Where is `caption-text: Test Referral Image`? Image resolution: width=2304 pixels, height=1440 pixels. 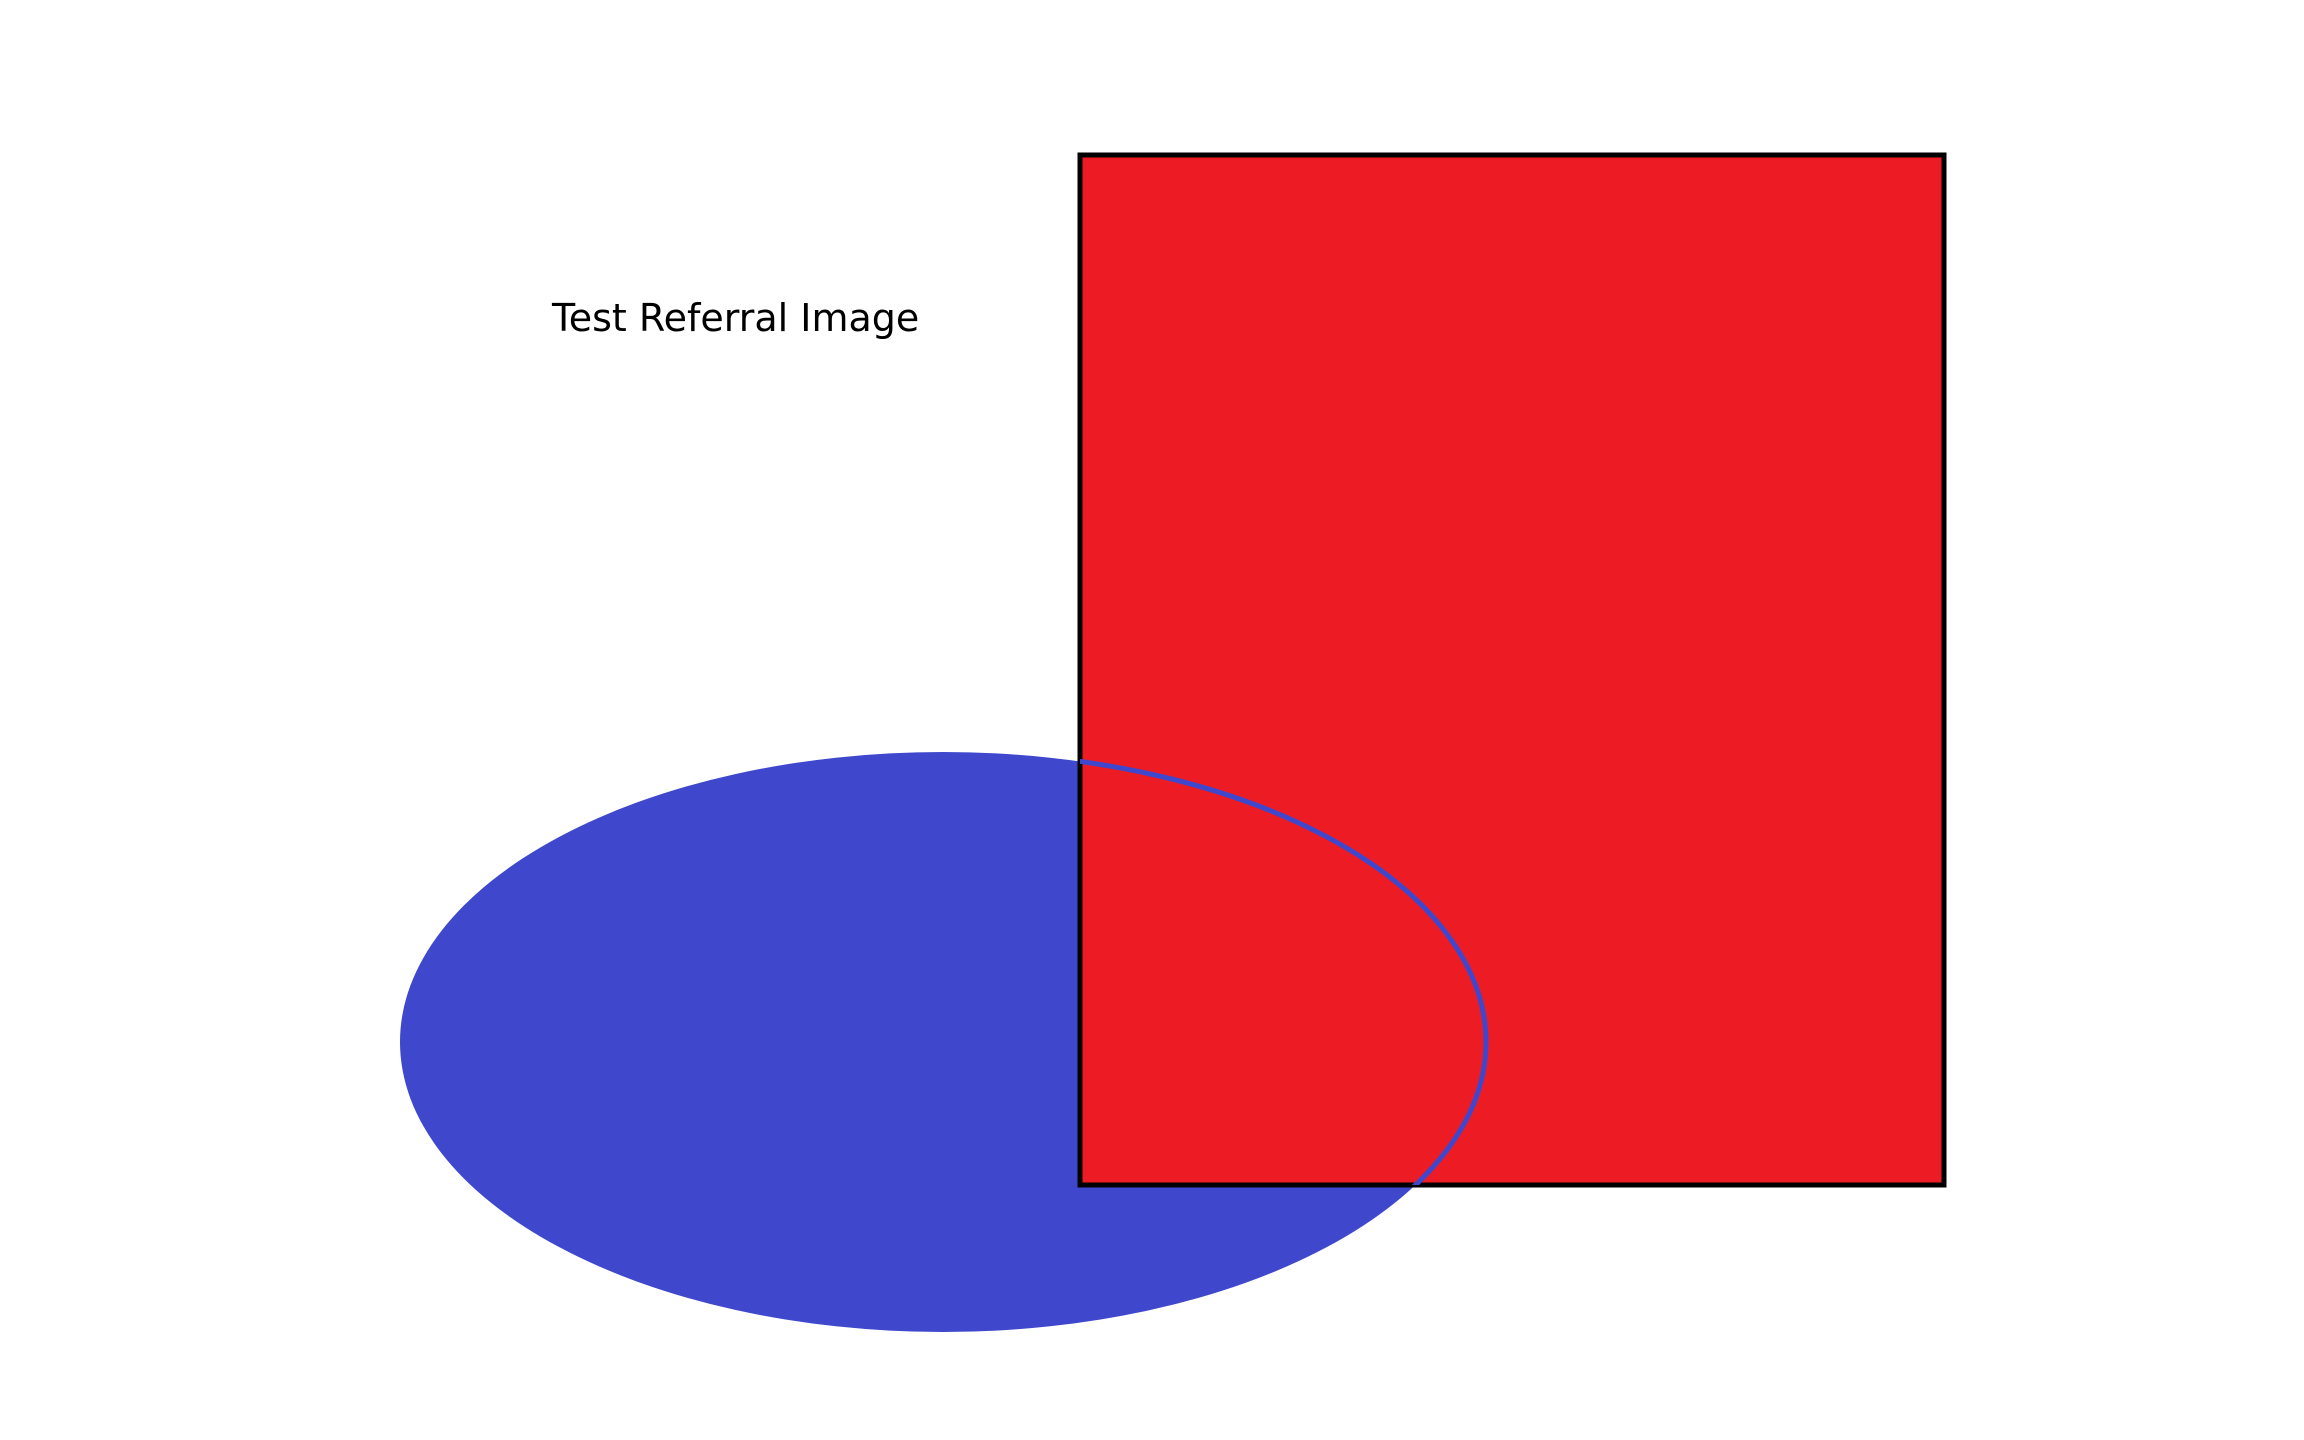
caption-text: Test Referral Image is located at coordinates (736, 318).